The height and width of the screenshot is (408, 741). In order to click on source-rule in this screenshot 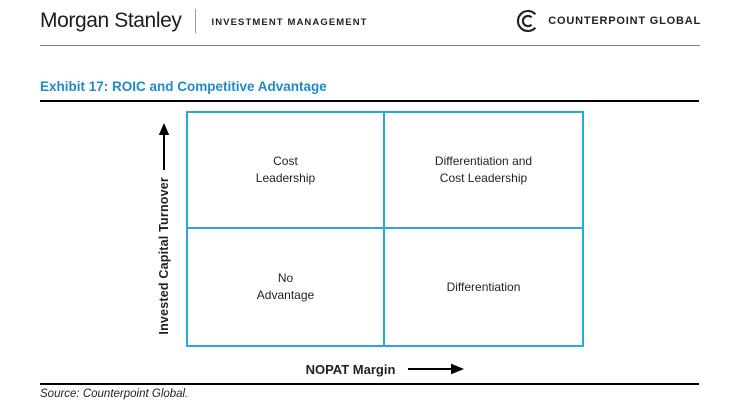, I will do `click(369, 384)`.